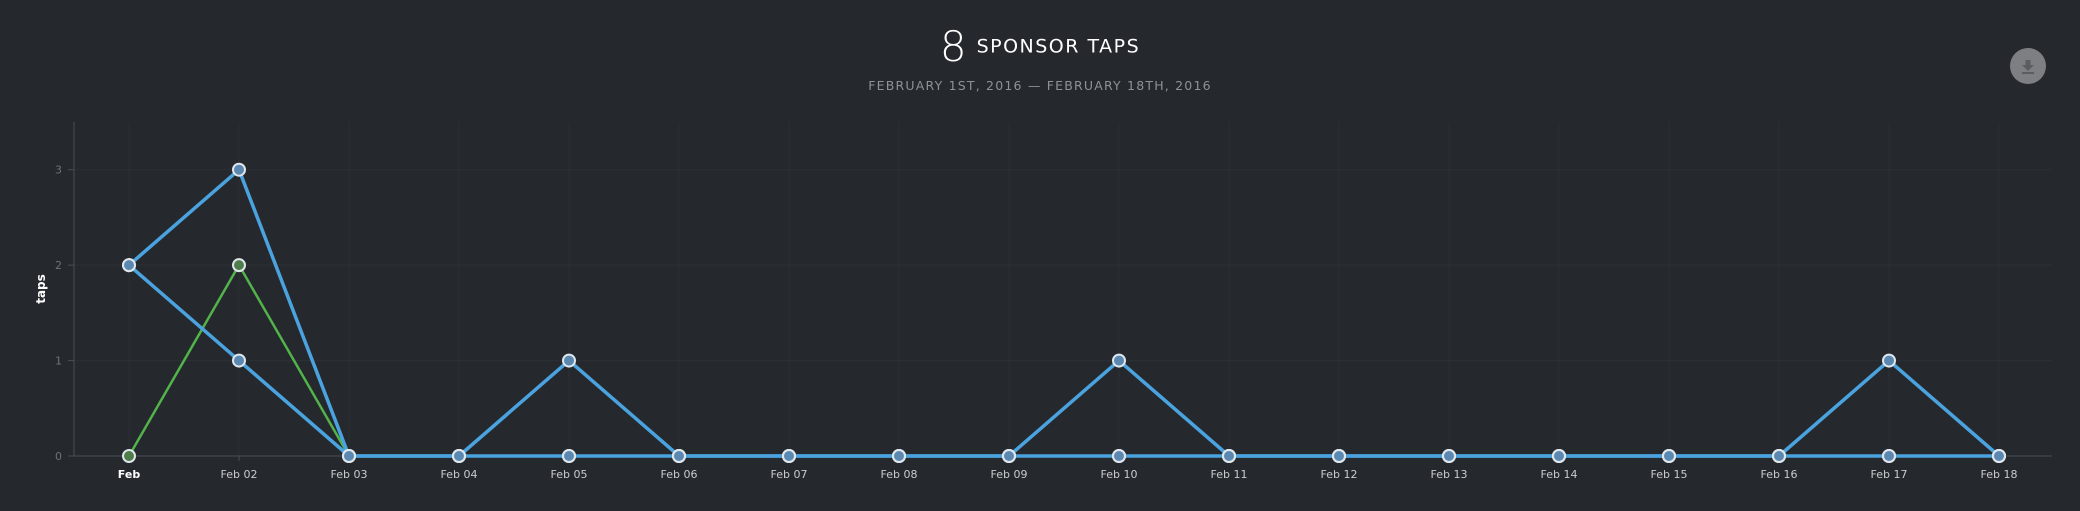  Describe the element at coordinates (789, 474) in the screenshot. I see `x-tick-label: Feb 07` at that location.